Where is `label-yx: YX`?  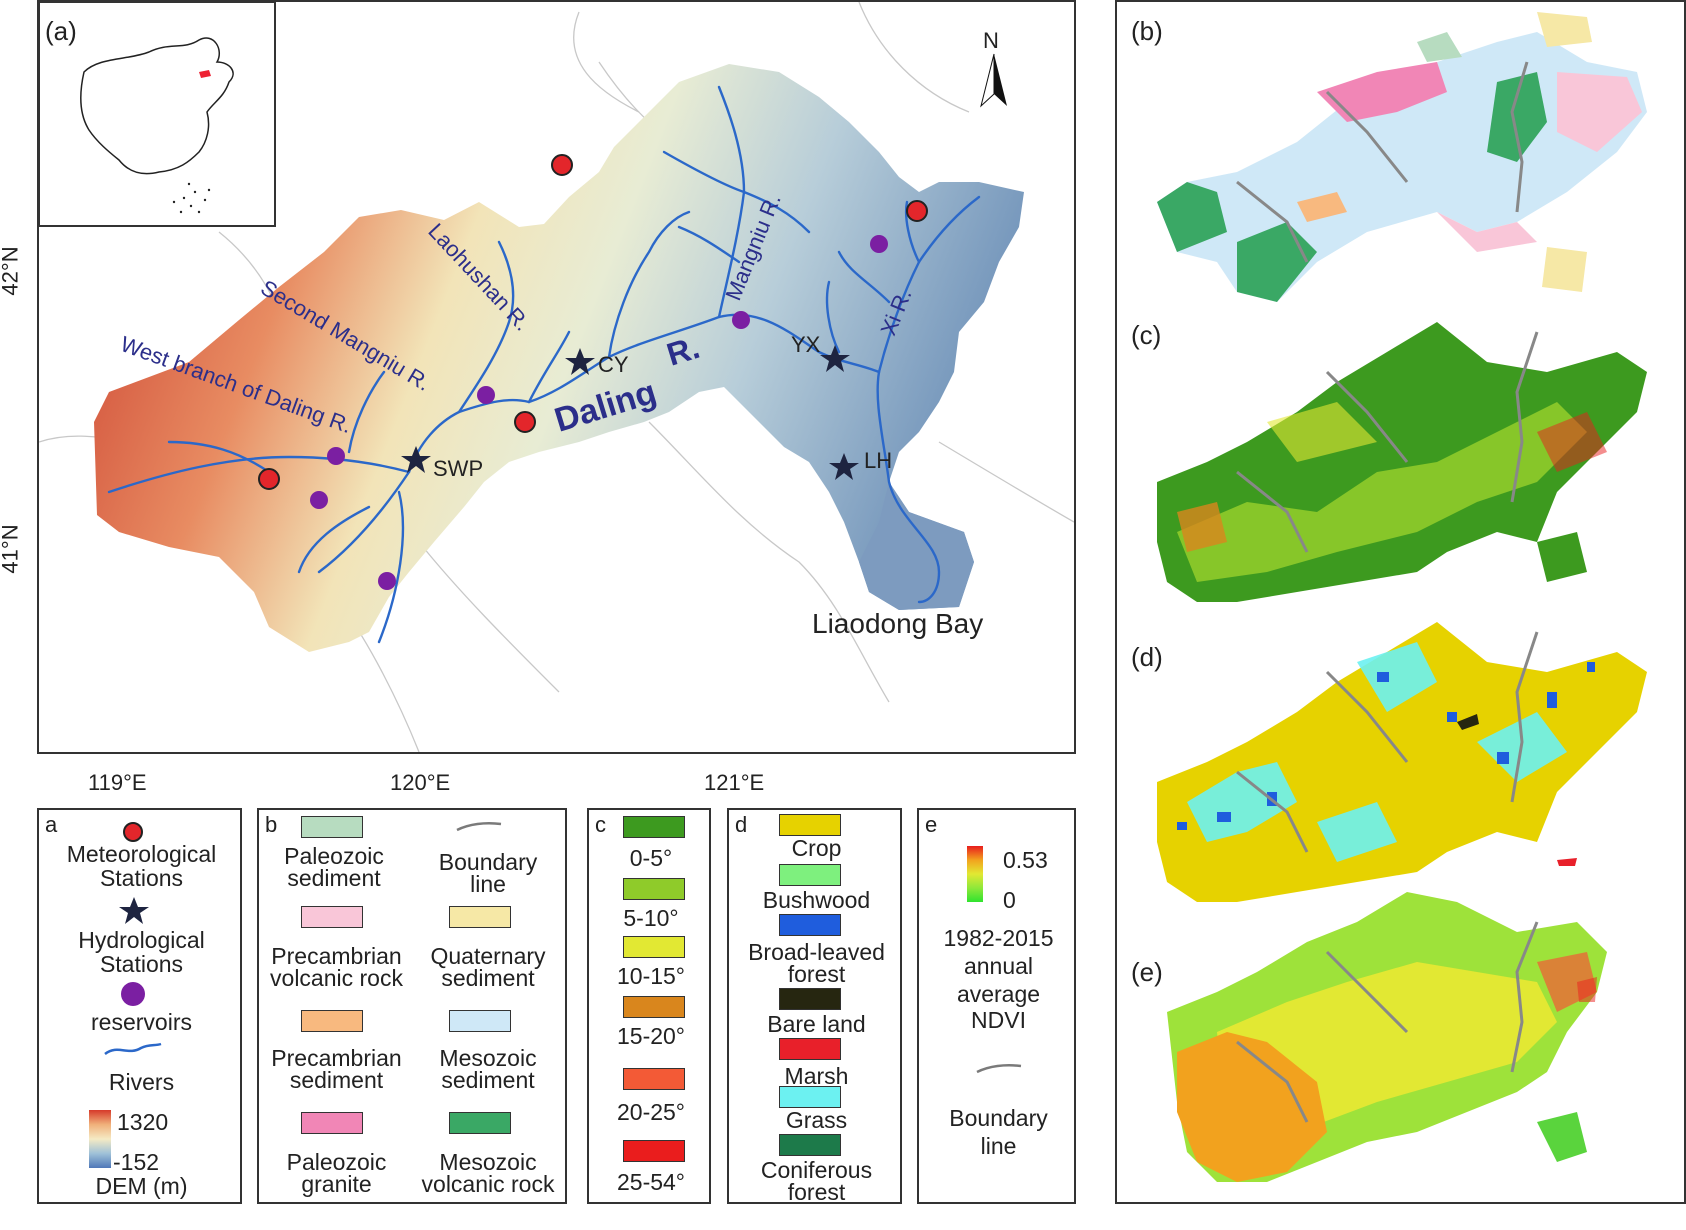 label-yx: YX is located at coordinates (806, 344).